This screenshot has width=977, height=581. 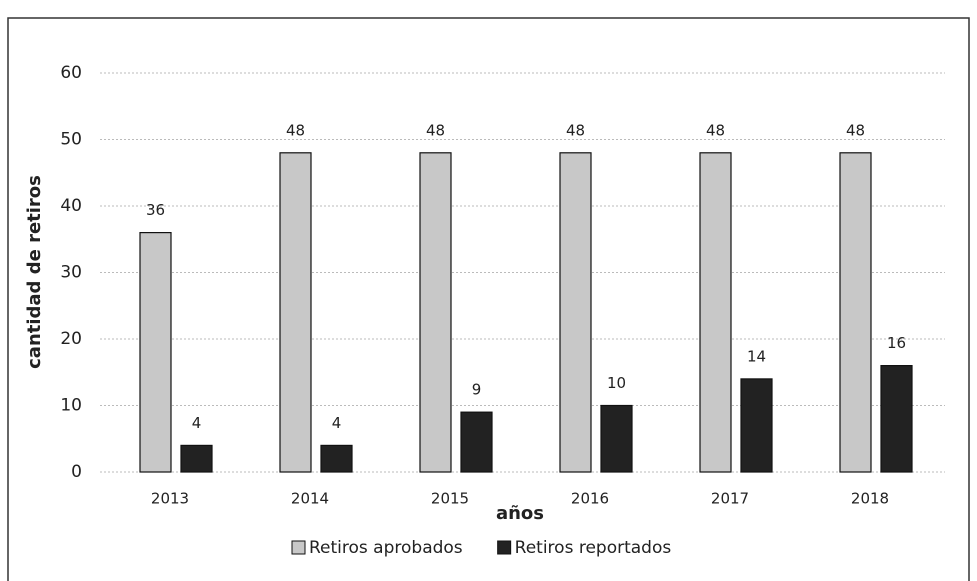 I want to click on x-tick-label: 2017, so click(x=730, y=499).